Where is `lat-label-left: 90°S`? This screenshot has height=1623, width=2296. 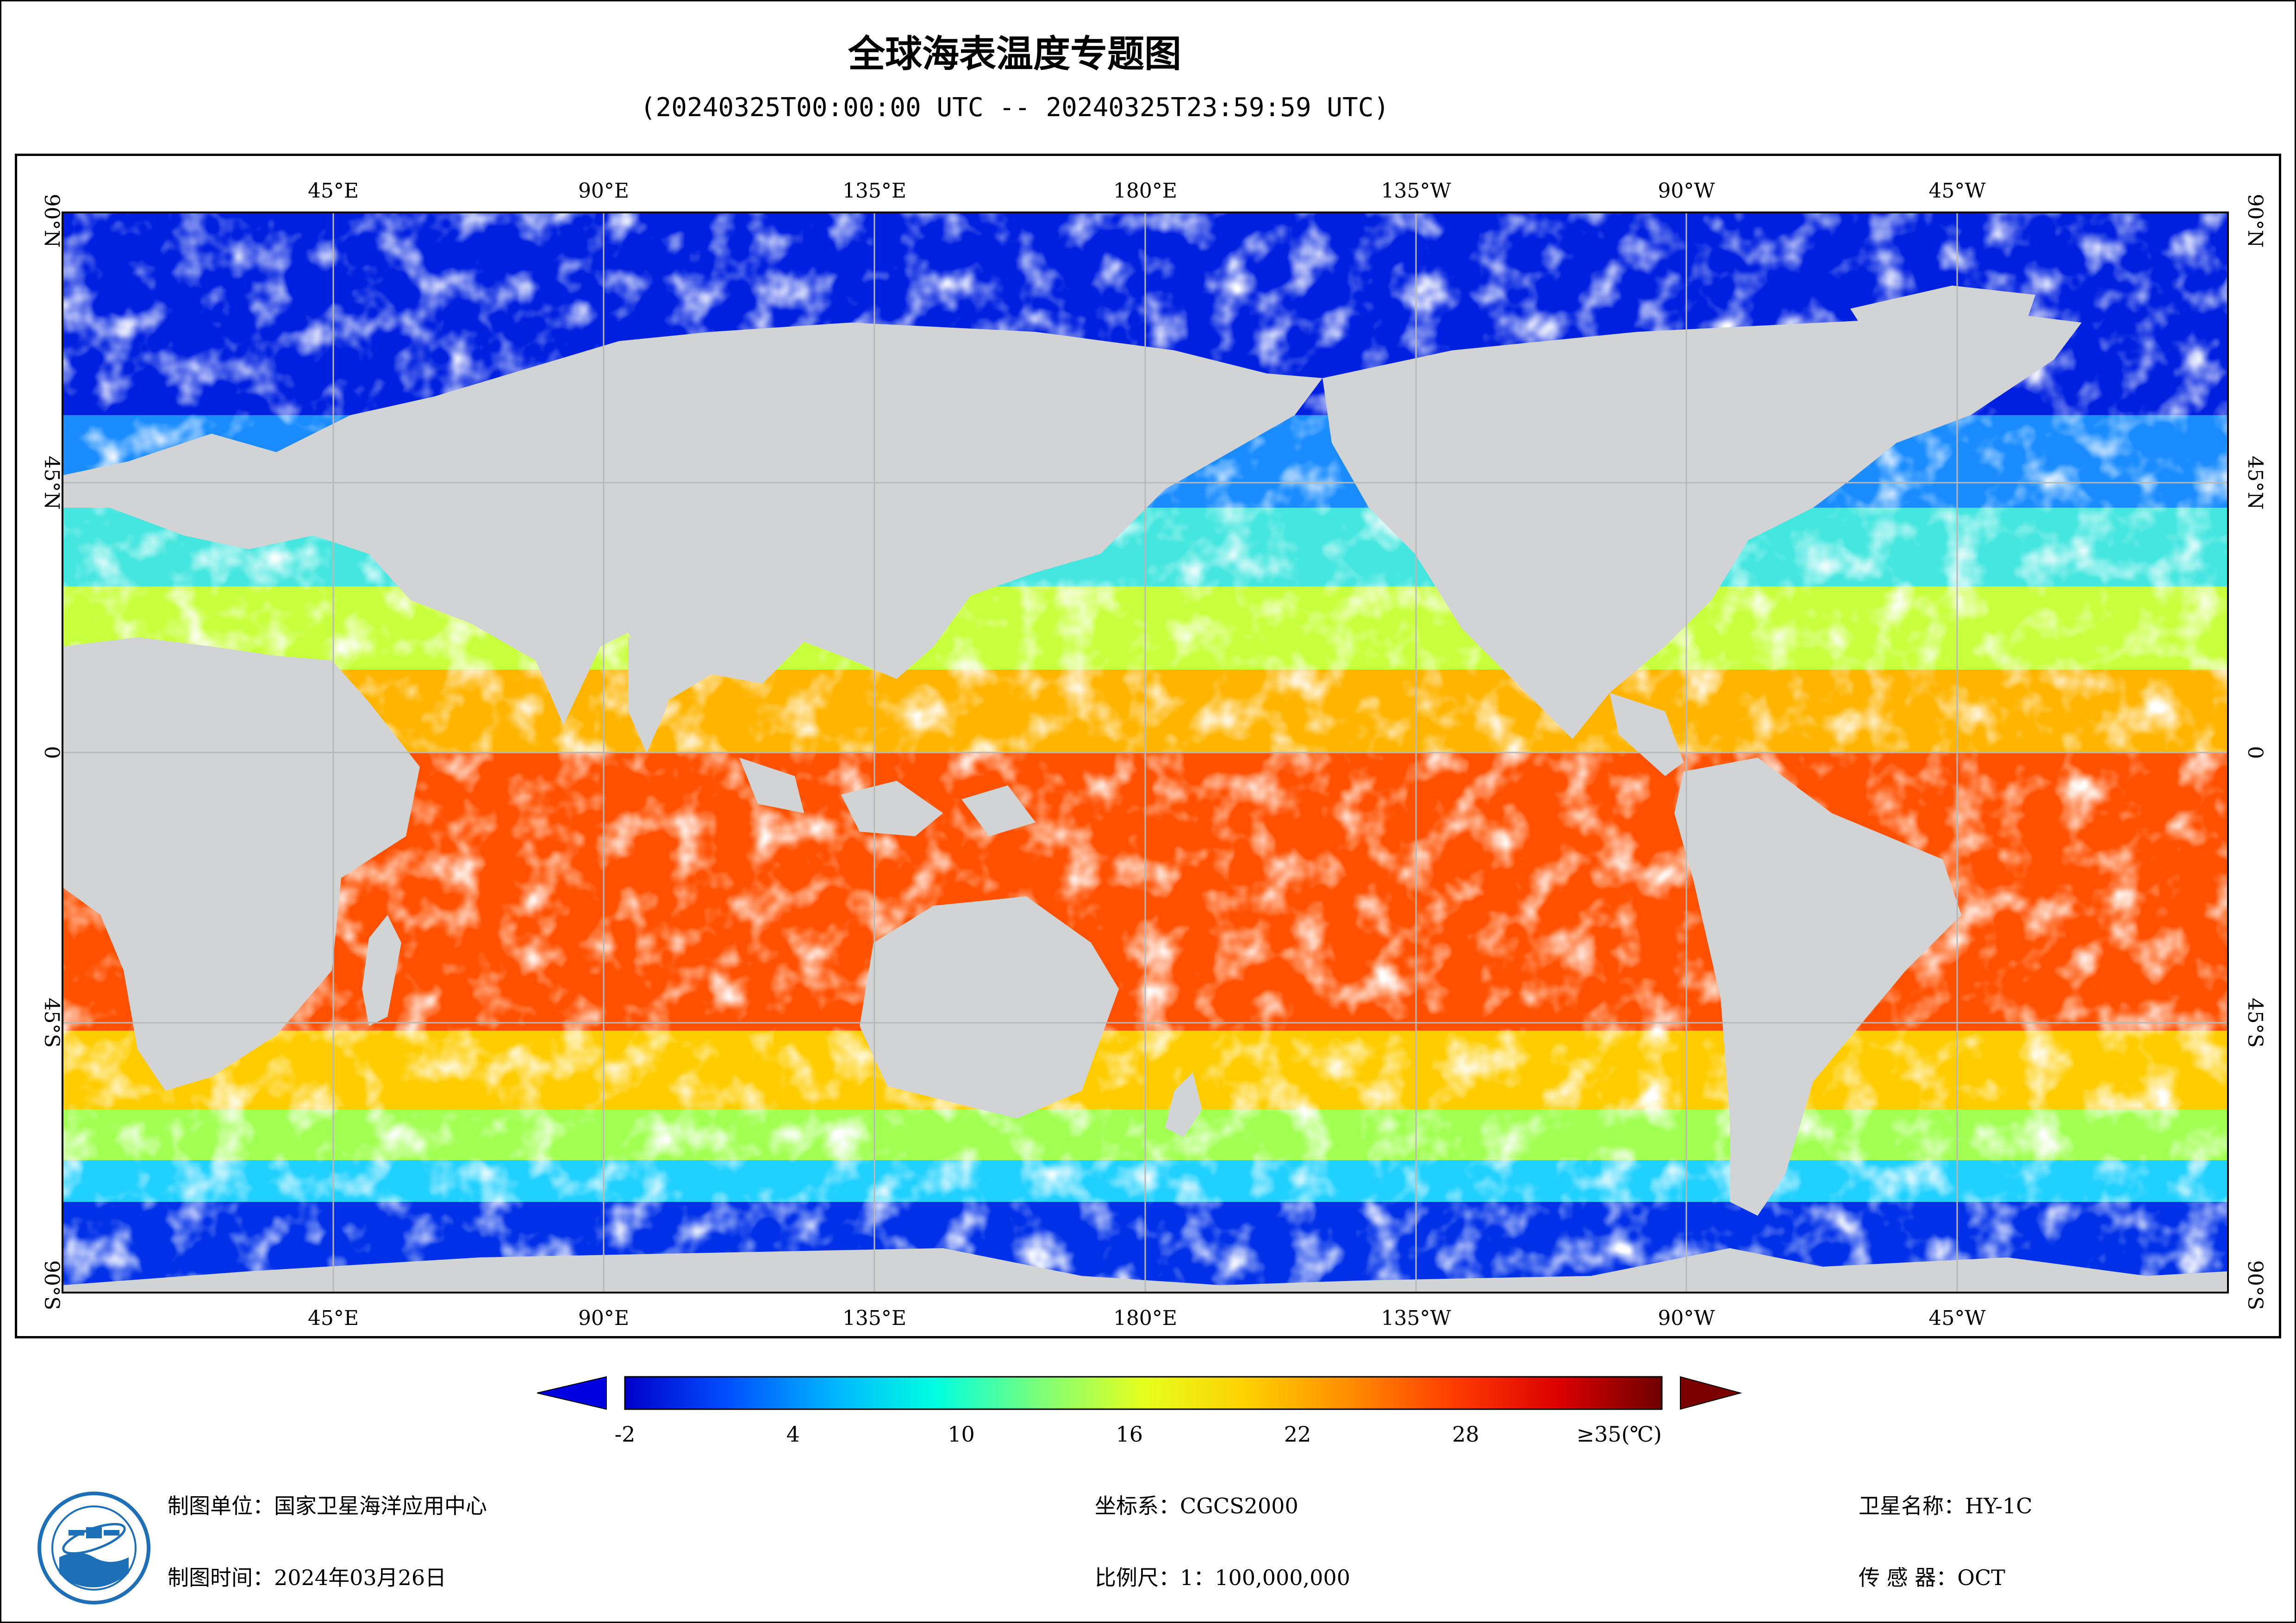 lat-label-left: 90°S is located at coordinates (51, 1285).